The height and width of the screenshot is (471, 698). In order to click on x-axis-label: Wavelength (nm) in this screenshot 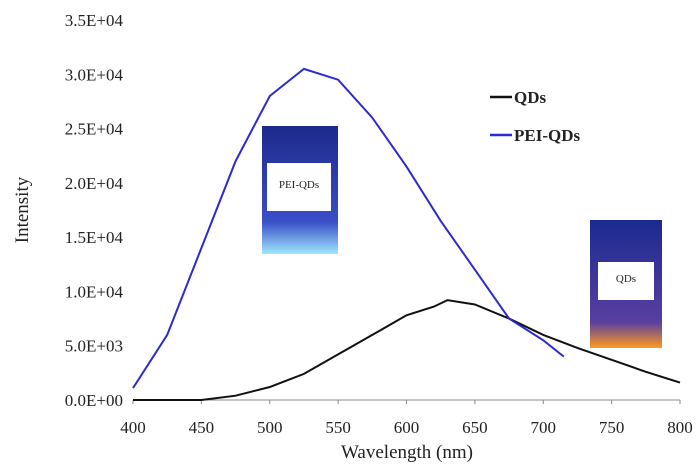, I will do `click(407, 452)`.